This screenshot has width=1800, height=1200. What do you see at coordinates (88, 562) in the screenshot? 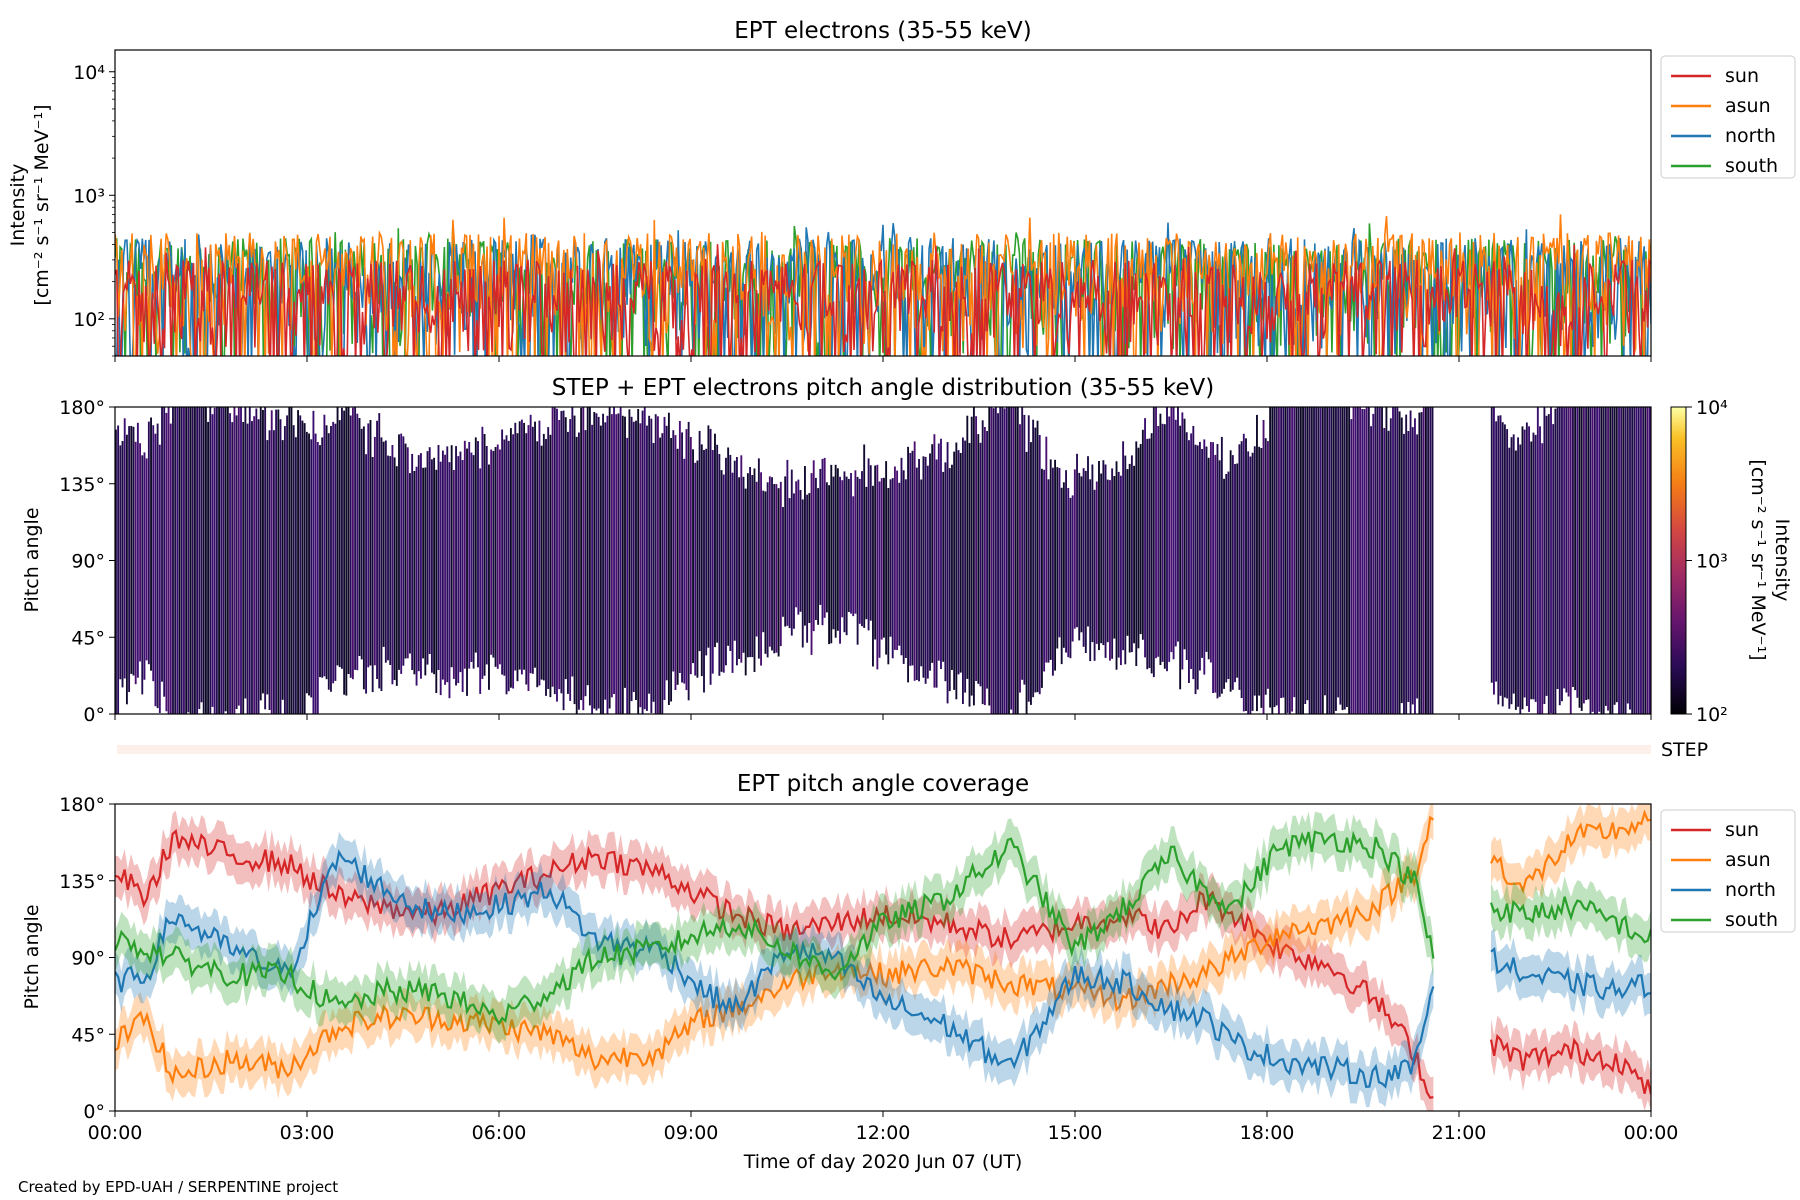
I see `y-tick-label: 90°` at bounding box center [88, 562].